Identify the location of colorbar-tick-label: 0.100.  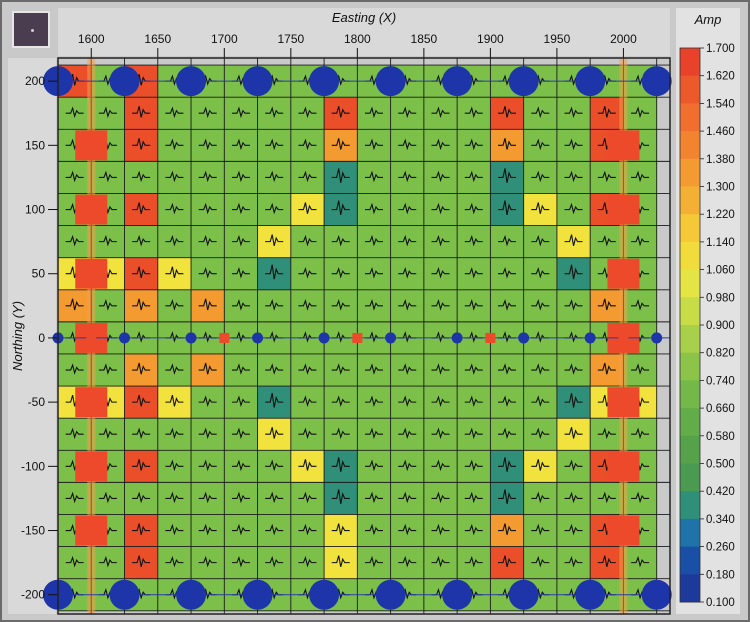
(720, 603).